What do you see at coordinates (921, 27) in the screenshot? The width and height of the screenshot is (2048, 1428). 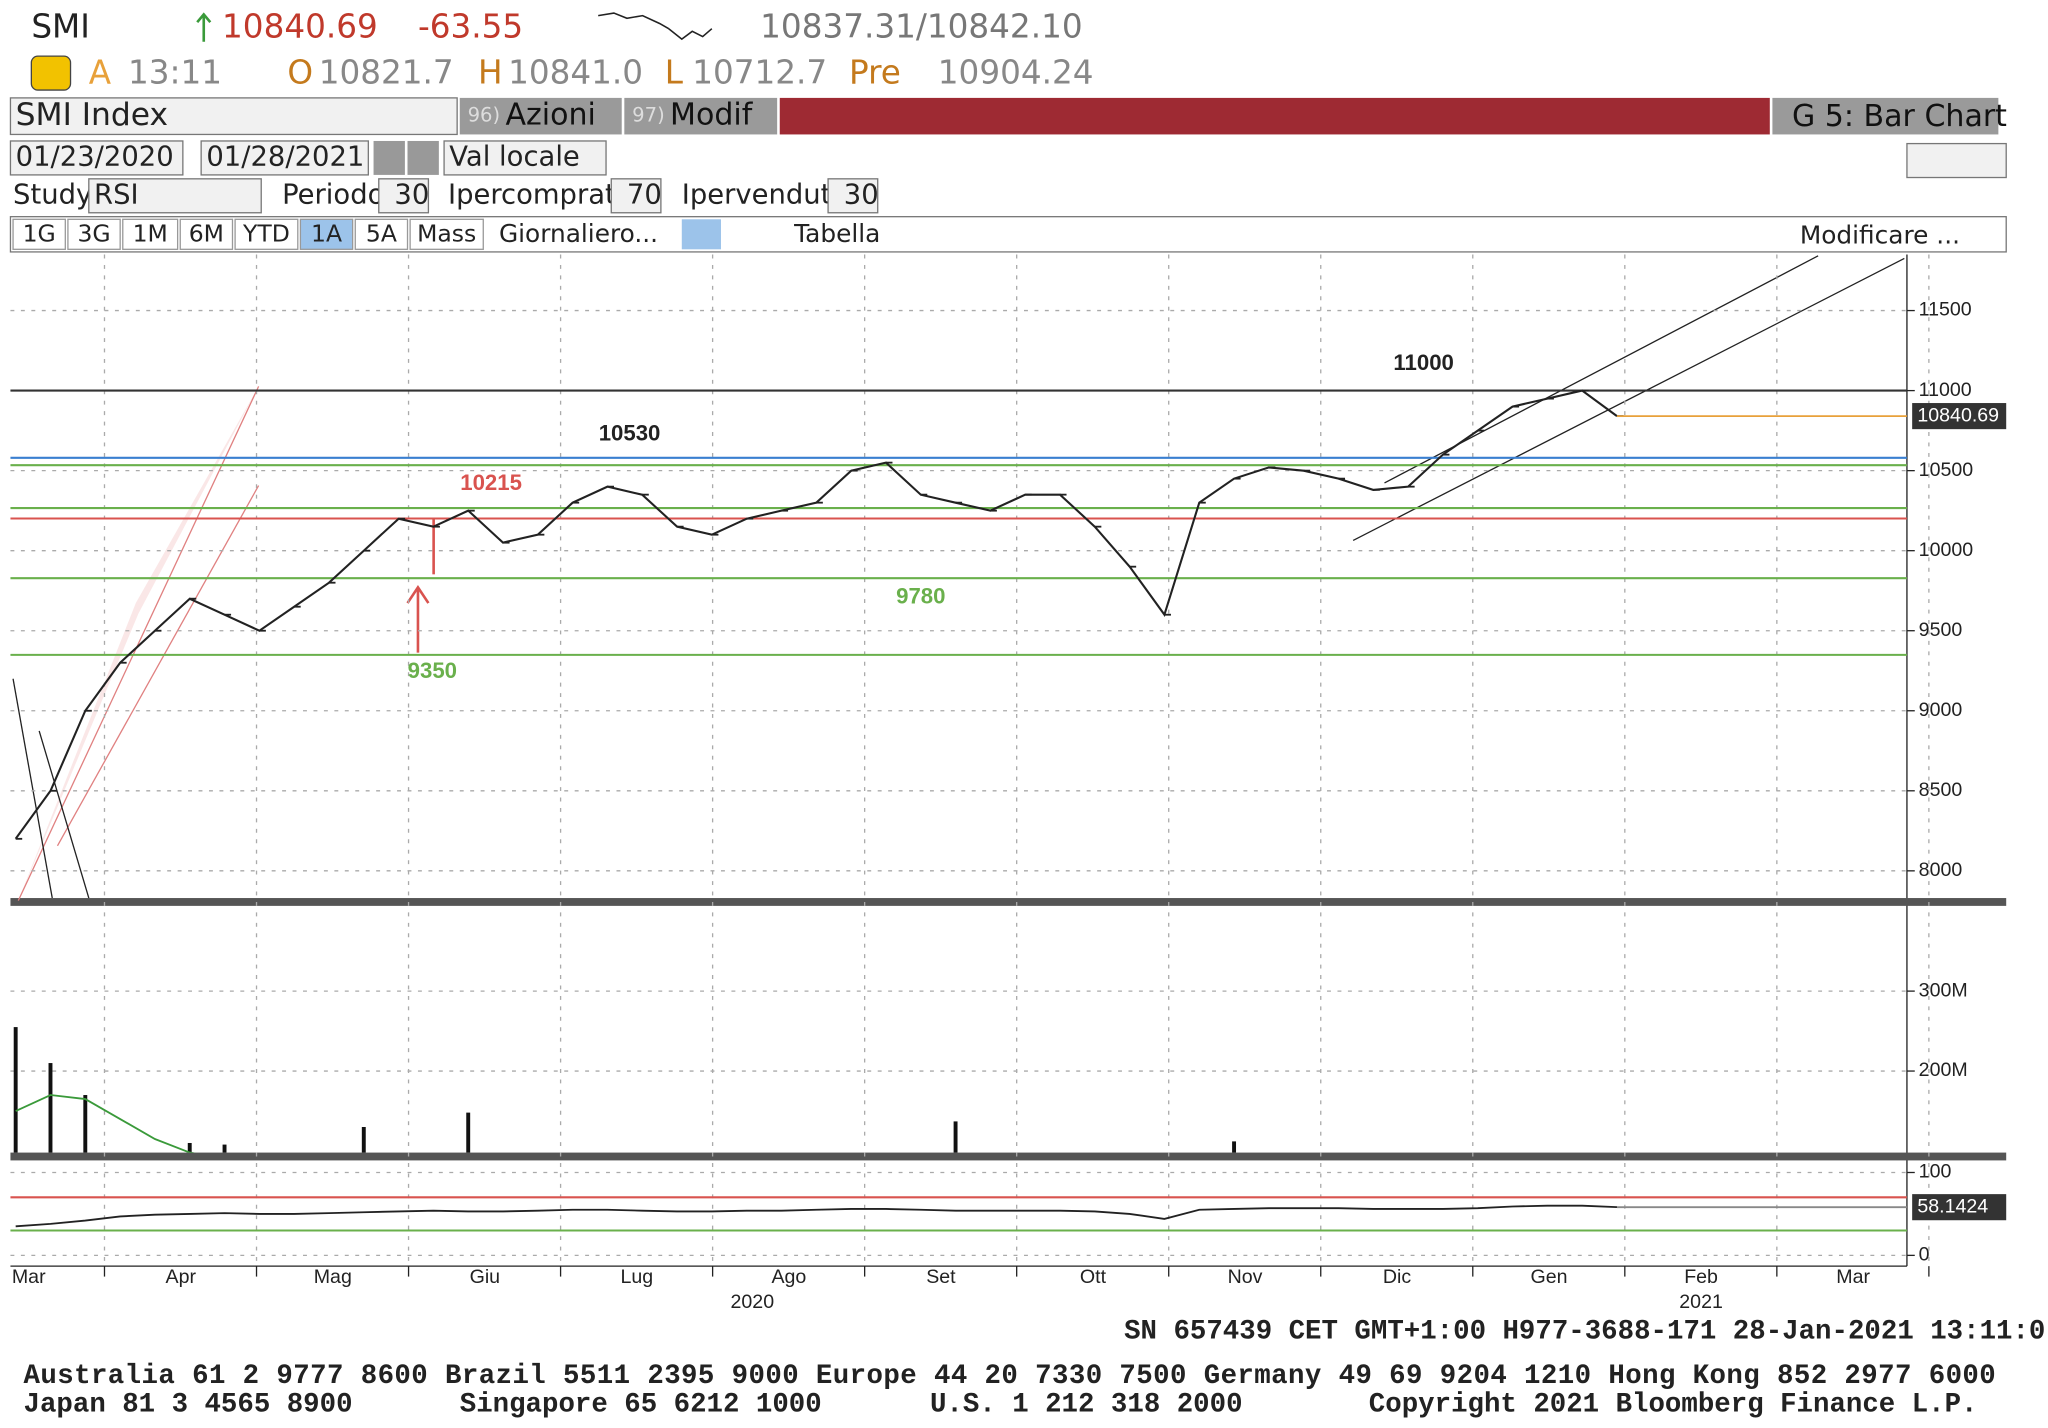 I see `bid-ask: 10837.31/10842.10` at bounding box center [921, 27].